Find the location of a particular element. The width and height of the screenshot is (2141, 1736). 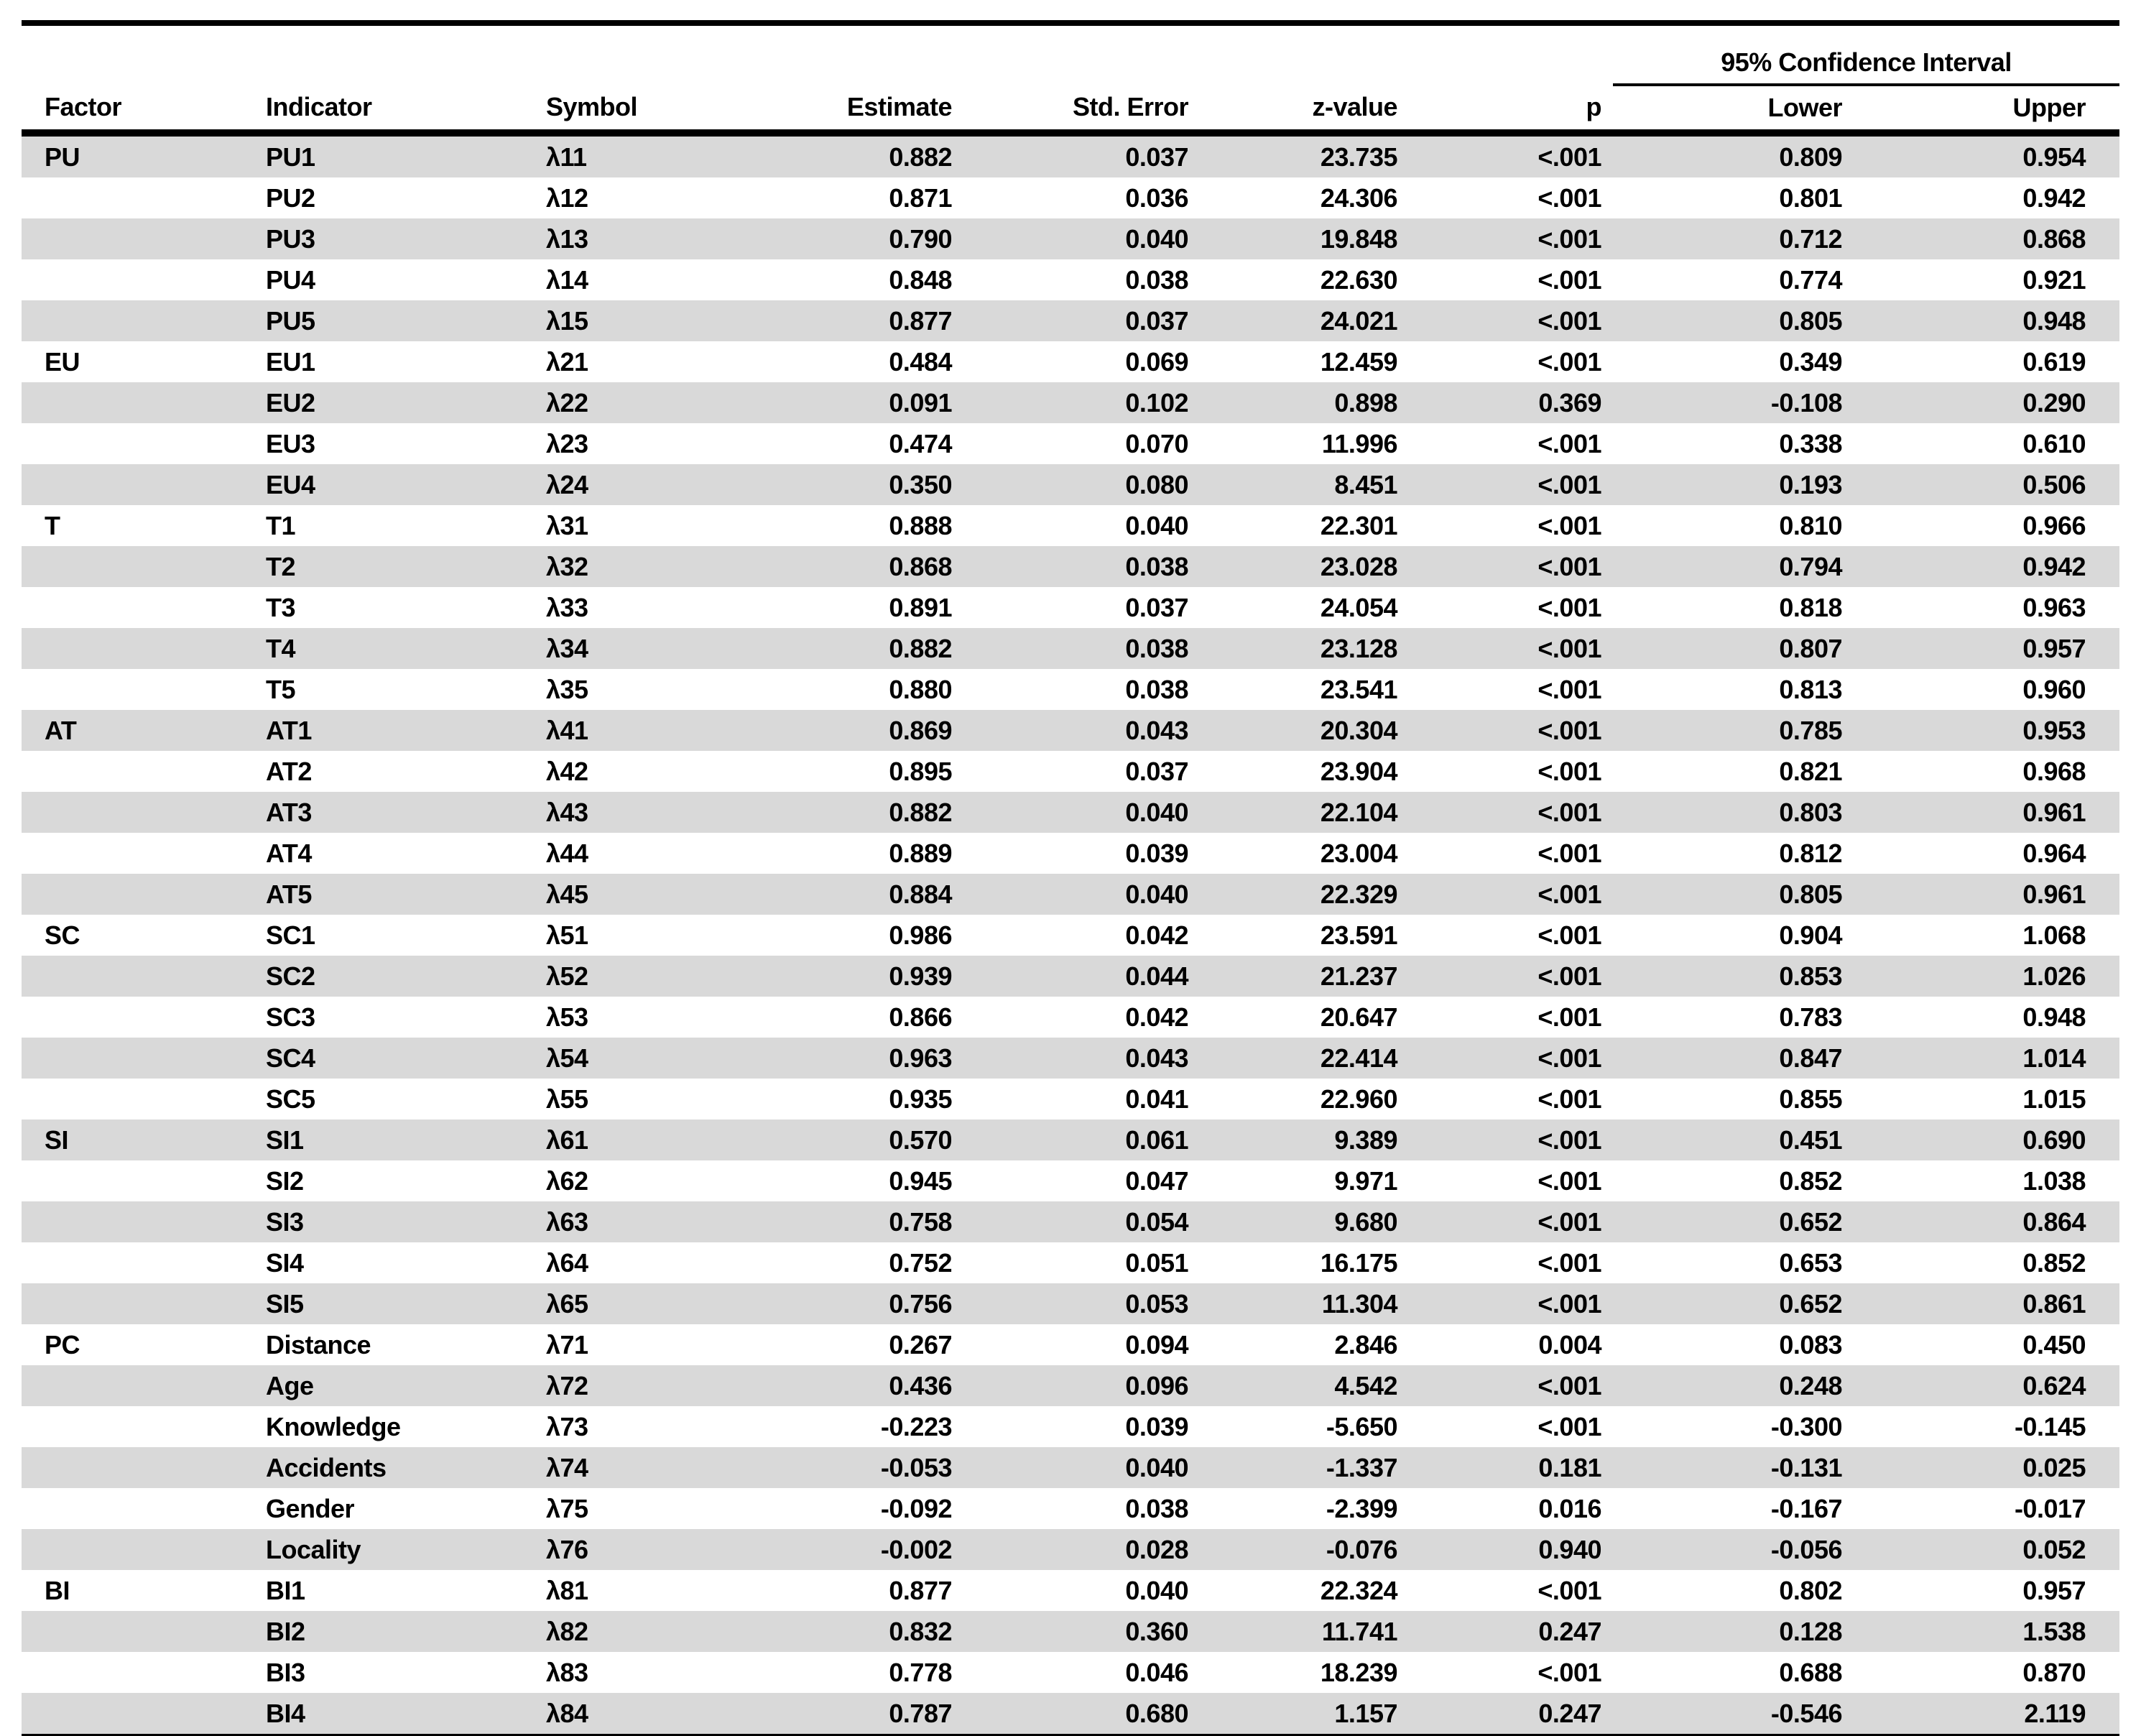

cell-std-error: 0.096 is located at coordinates (1156, 1385).